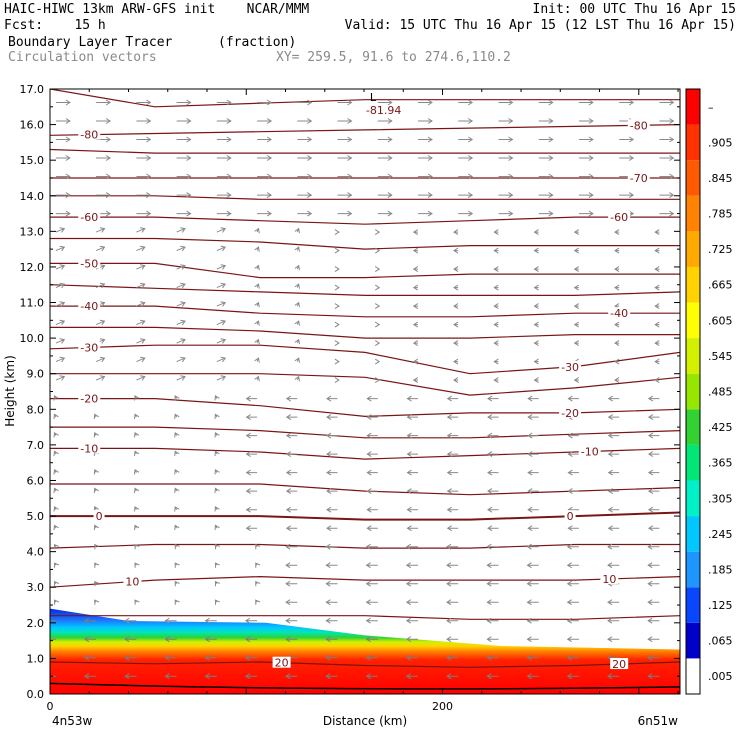 The height and width of the screenshot is (740, 740). Describe the element at coordinates (720, 249) in the screenshot. I see `colorbar-label: .725` at that location.